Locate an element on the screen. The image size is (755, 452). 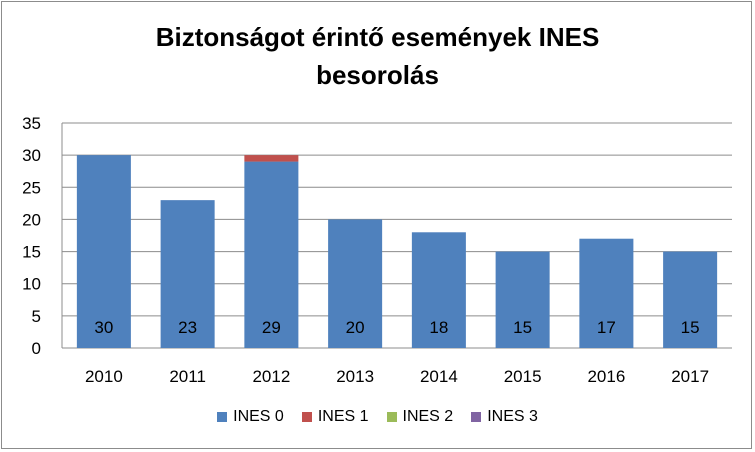
legend-item-ines-0: INES 0 is located at coordinates (250, 417).